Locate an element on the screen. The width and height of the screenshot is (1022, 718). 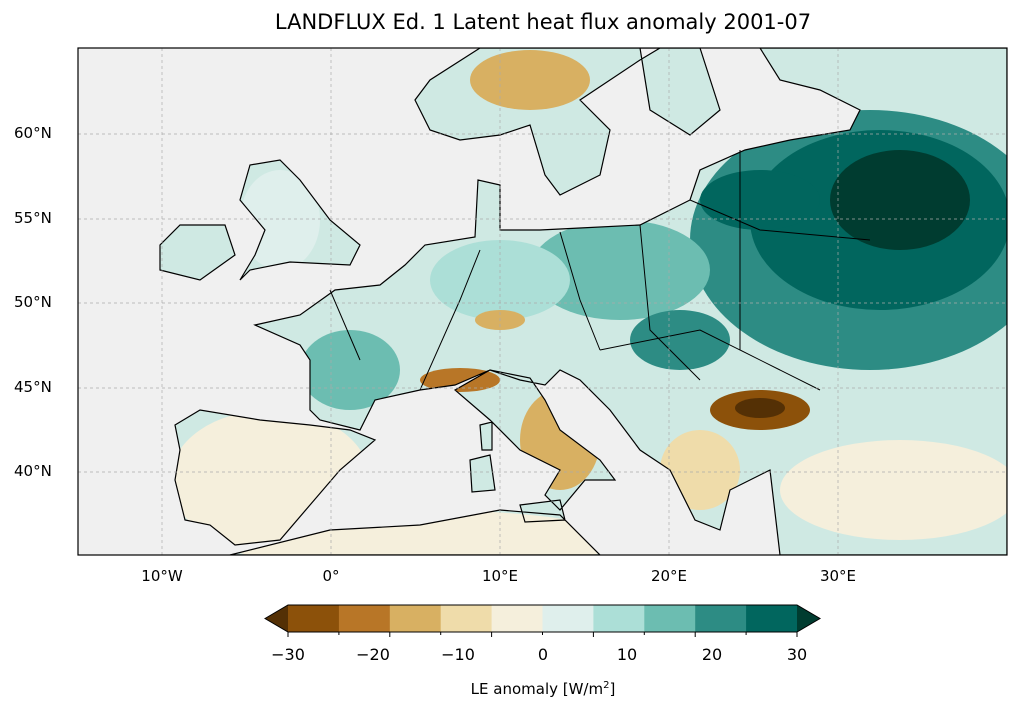
lon-label: 0° is located at coordinates (331, 576).